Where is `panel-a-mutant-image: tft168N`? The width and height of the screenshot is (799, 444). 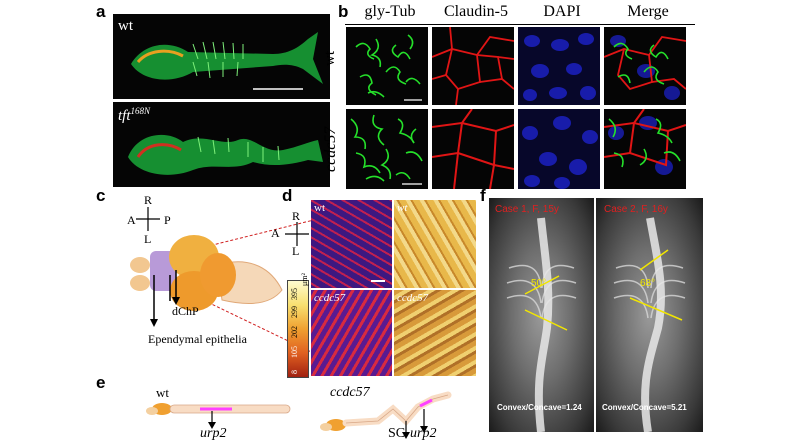
panel-a-mutant-image: tft168N is located at coordinates (221, 144).